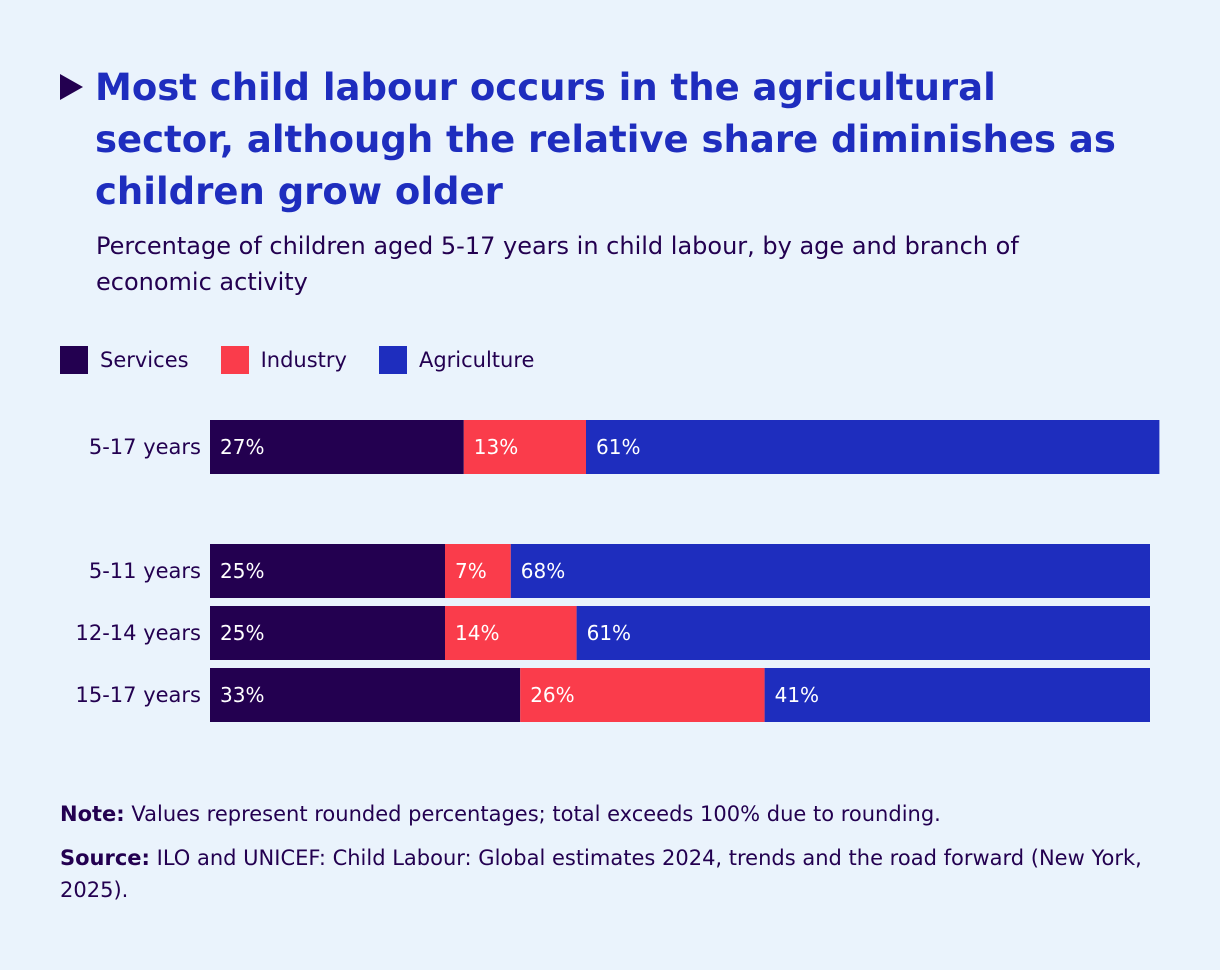  What do you see at coordinates (797, 695) in the screenshot?
I see `data-label-agriculture-15-17-years: 41%` at bounding box center [797, 695].